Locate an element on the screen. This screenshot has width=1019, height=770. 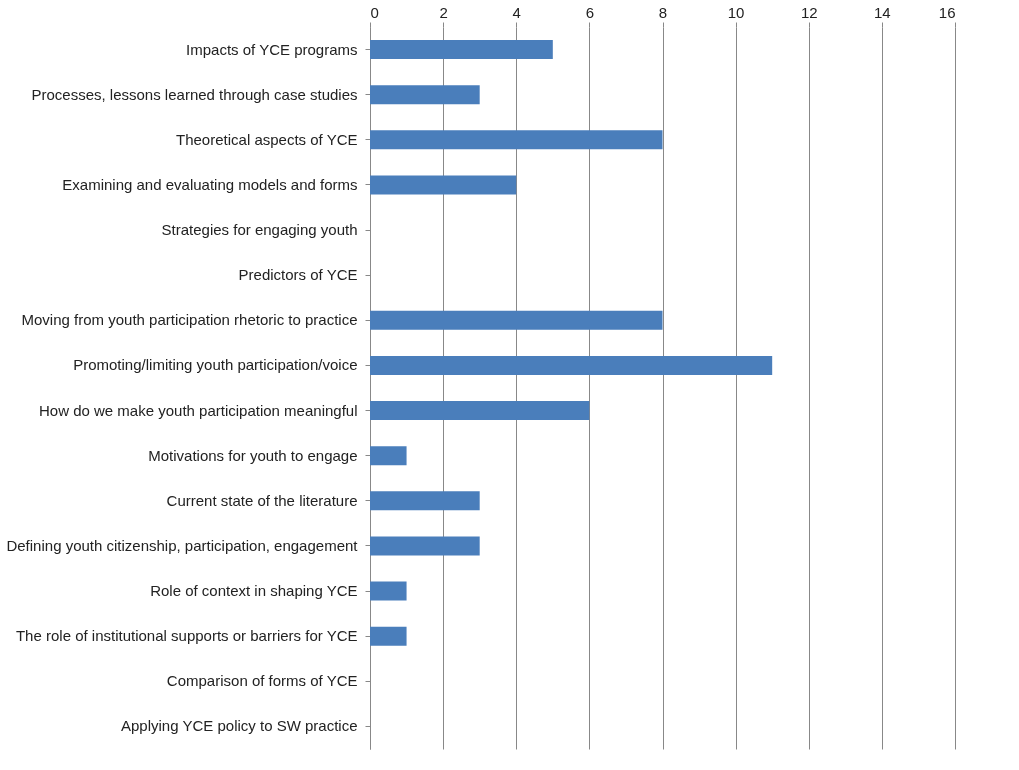
y-tick-label: Comparison of forms of YCE is located at coordinates (262, 681).